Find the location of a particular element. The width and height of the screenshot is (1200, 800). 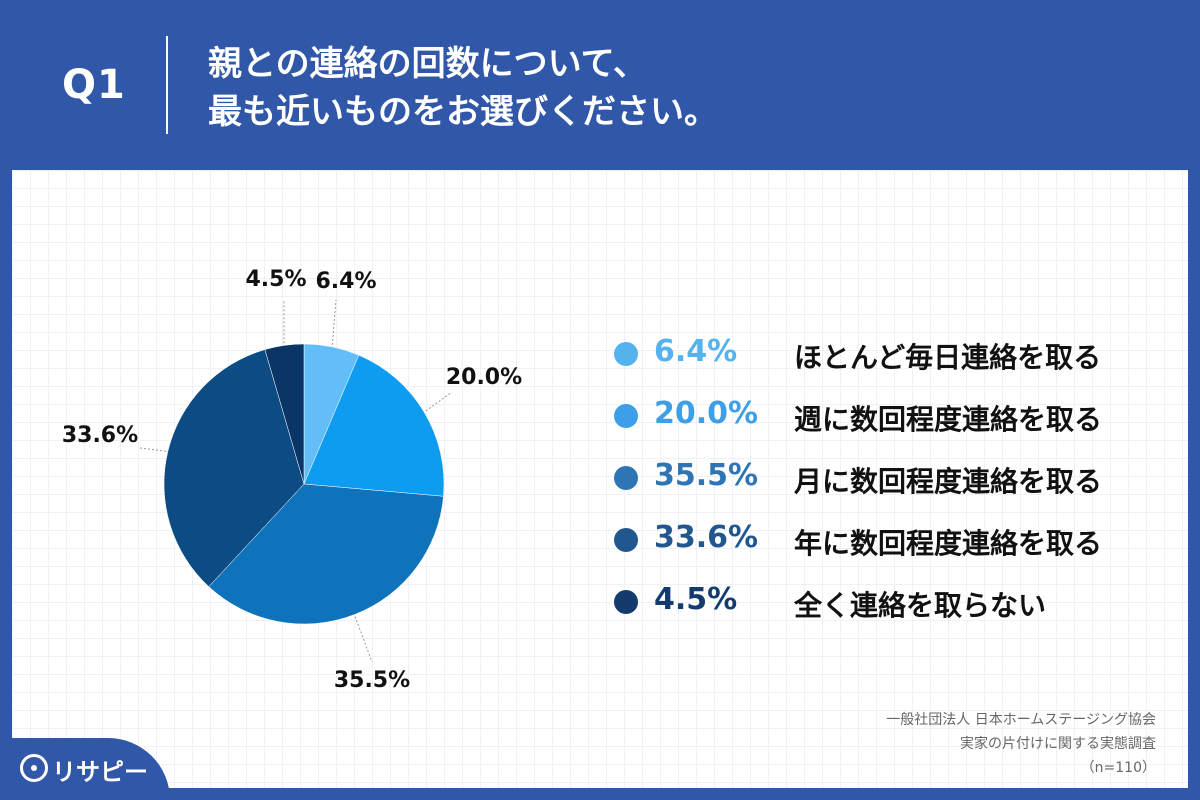

pin-icon is located at coordinates (34, 768).